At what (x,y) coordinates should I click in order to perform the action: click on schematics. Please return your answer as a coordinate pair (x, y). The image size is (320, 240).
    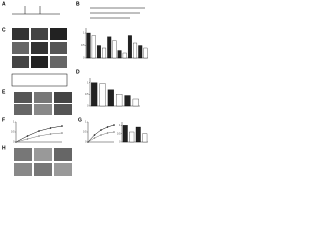
    Looking at the image, I should click on (78, 46).